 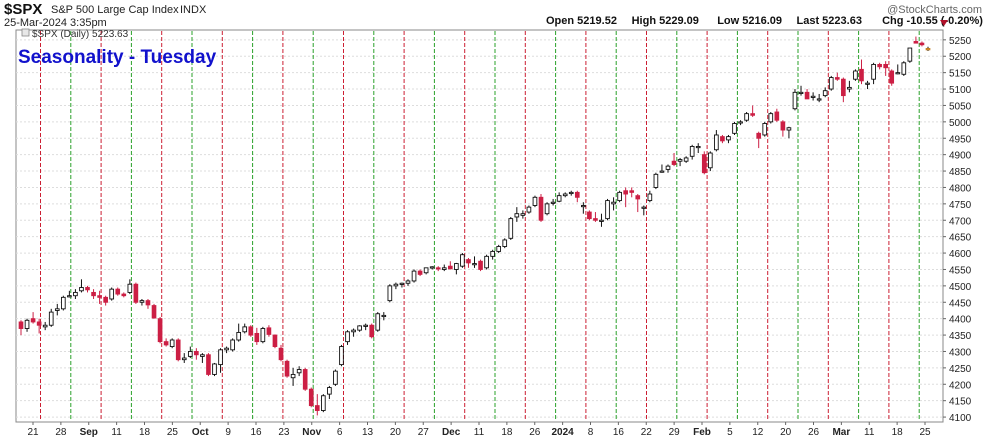 What do you see at coordinates (424, 432) in the screenshot?
I see `x-tick-label: 27` at bounding box center [424, 432].